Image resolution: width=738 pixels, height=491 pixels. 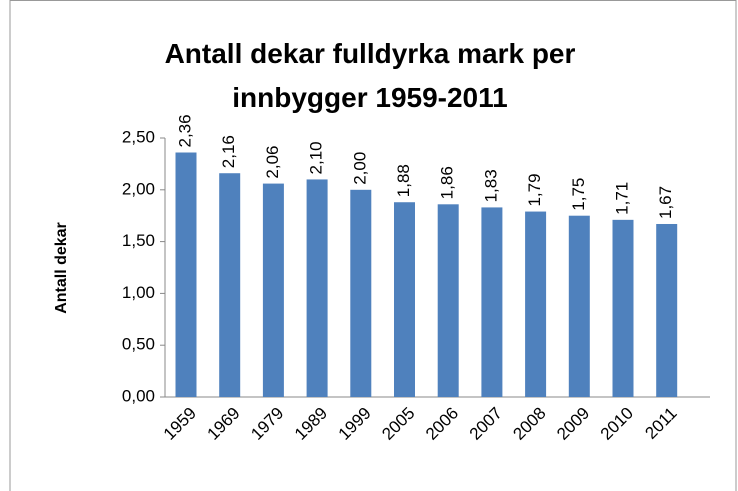 What do you see at coordinates (184, 130) in the screenshot?
I see `value-label: 2,36` at bounding box center [184, 130].